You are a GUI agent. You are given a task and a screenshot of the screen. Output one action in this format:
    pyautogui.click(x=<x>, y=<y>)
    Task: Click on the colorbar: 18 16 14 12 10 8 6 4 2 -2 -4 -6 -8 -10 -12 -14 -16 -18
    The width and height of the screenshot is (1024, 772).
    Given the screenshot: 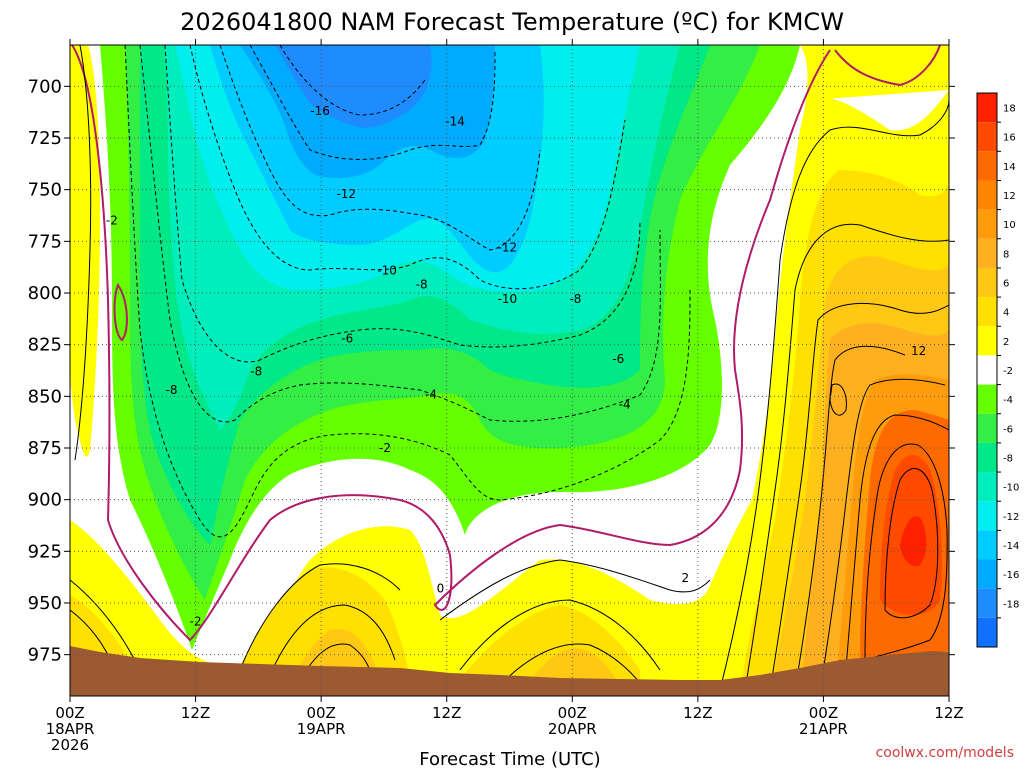 What is the action you would take?
    pyautogui.click(x=997, y=370)
    